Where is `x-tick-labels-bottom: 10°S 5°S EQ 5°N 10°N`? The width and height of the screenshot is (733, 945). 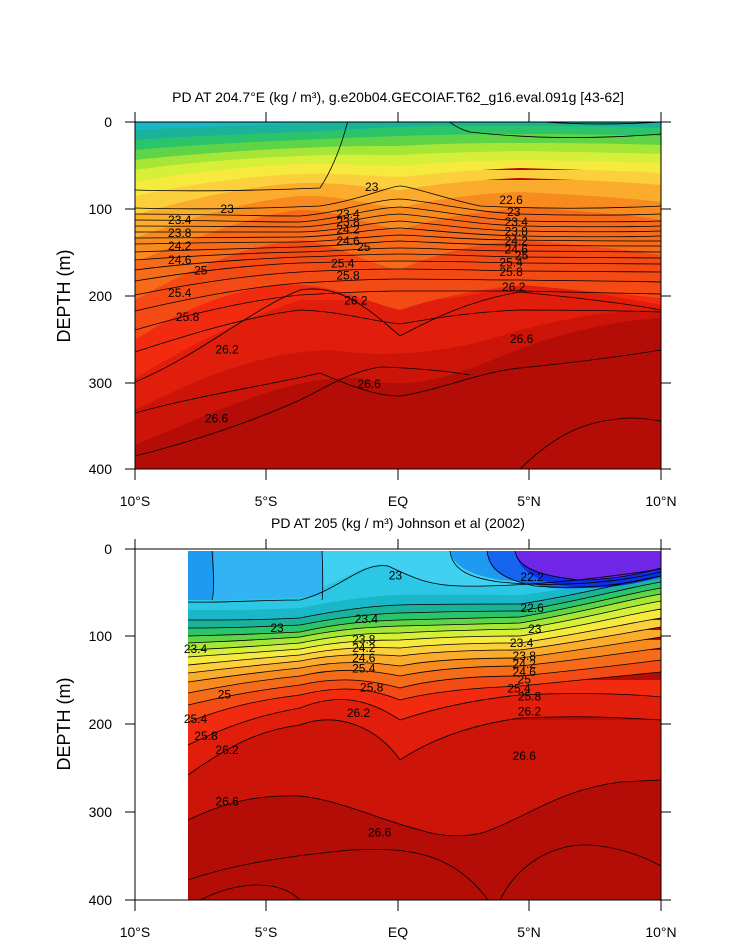
x-tick-labels-bottom: 10°S 5°S EQ 5°N 10°N is located at coordinates (398, 932).